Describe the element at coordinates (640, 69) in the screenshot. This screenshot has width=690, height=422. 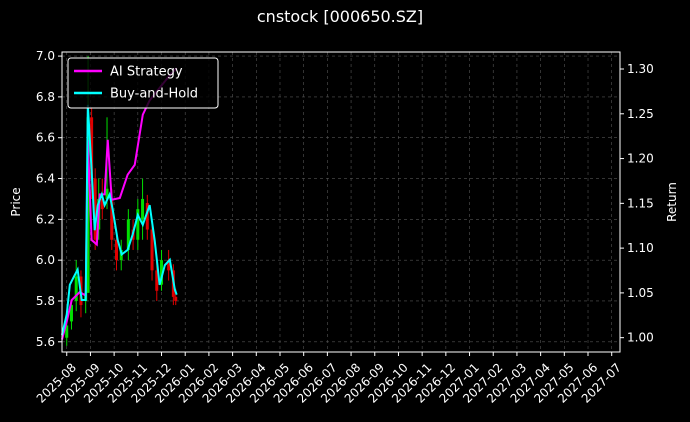
I see `y2-tick-label: 1.30` at that location.